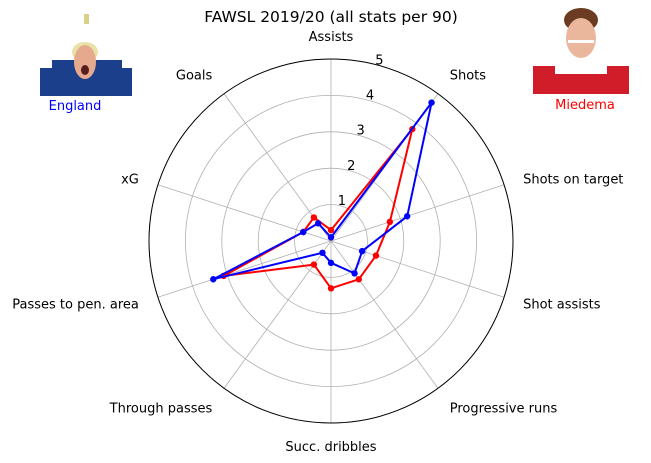 Image resolution: width=651 pixels, height=463 pixels. I want to click on radial-tick-label: 1, so click(342, 201).